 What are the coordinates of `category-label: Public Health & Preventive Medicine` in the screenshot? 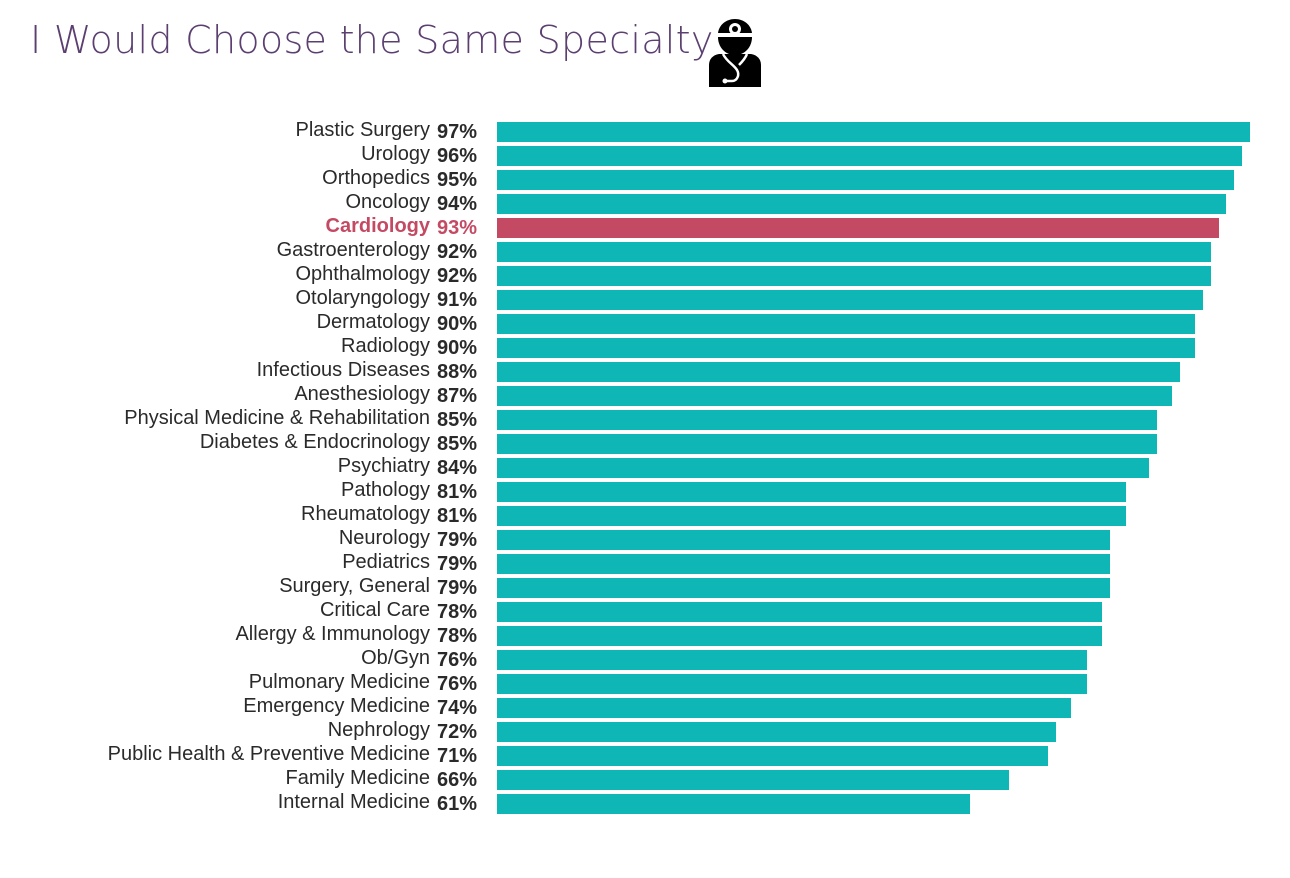 It's located at (268, 754).